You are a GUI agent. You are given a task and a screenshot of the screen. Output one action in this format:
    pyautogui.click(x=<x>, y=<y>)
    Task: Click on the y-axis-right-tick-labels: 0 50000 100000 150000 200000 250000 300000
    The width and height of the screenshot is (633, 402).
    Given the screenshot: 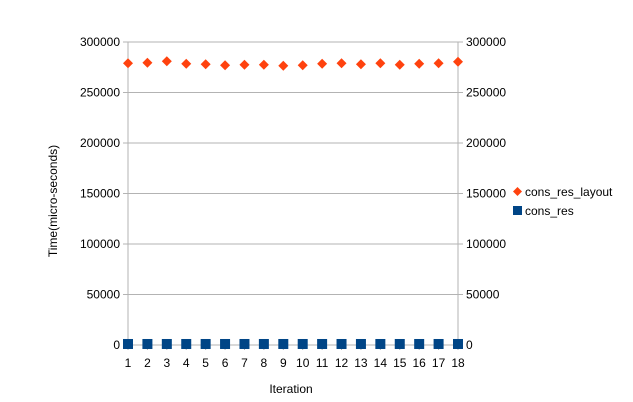 What is the action you would take?
    pyautogui.click(x=486, y=193)
    